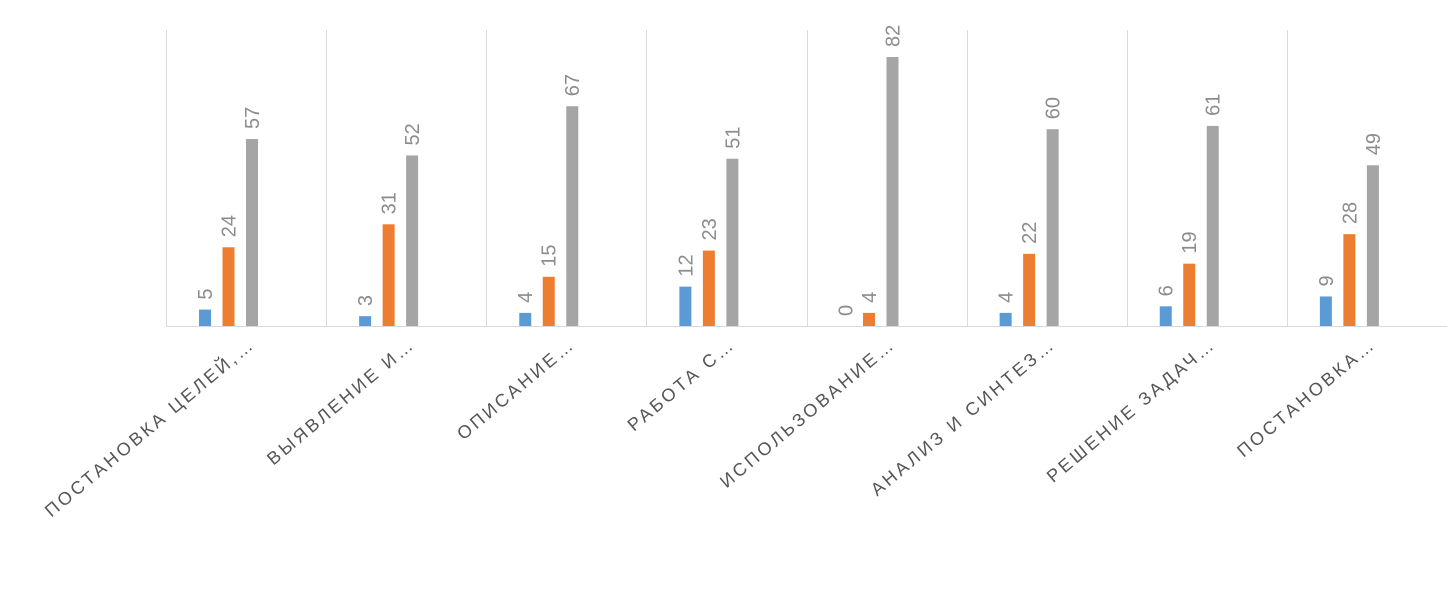  I want to click on data-label: 61, so click(1214, 105).